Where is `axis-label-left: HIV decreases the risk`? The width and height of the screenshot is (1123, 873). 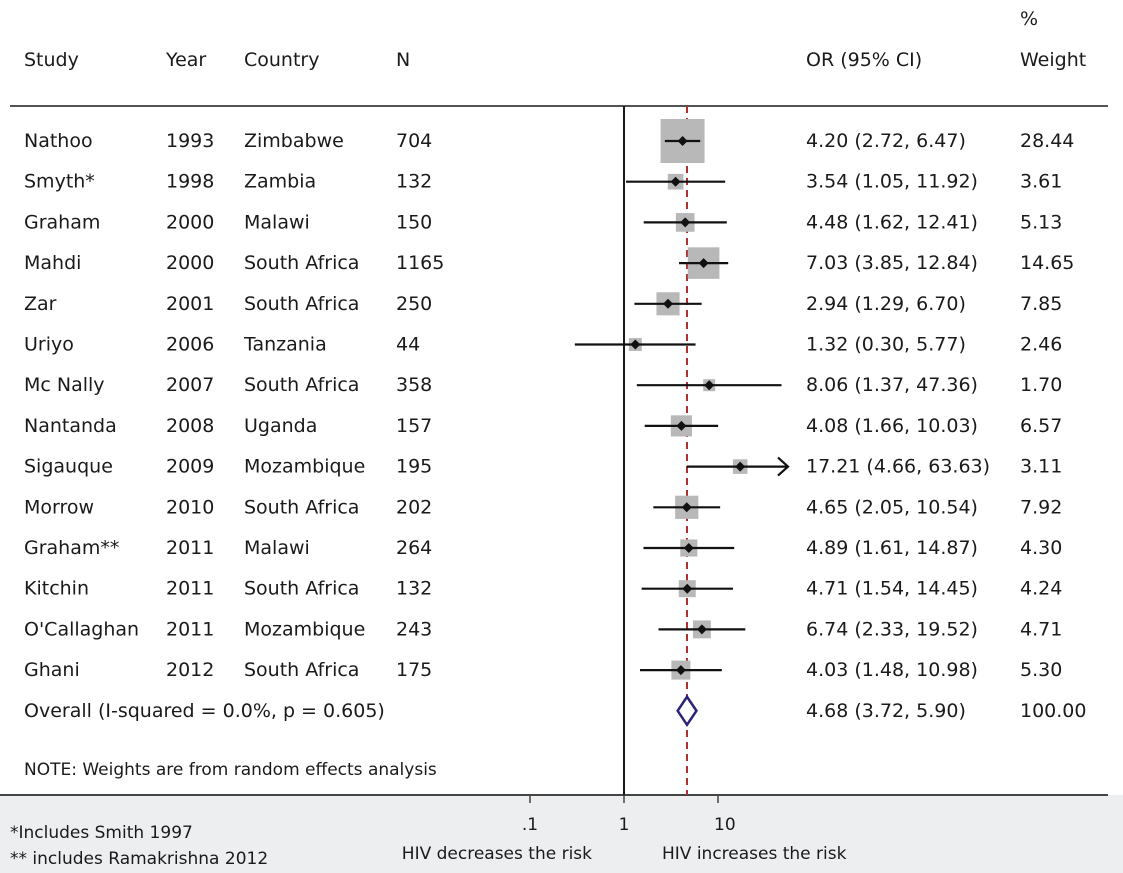
axis-label-left: HIV decreases the risk is located at coordinates (497, 854).